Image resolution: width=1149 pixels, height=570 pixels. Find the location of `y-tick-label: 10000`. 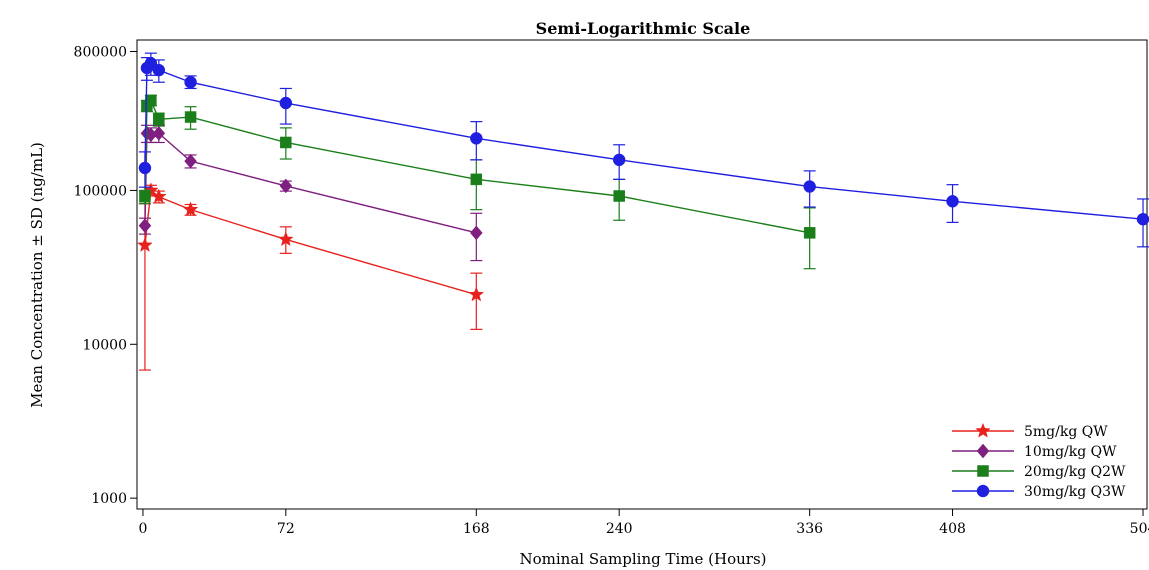

y-tick-label: 10000 is located at coordinates (104, 345).